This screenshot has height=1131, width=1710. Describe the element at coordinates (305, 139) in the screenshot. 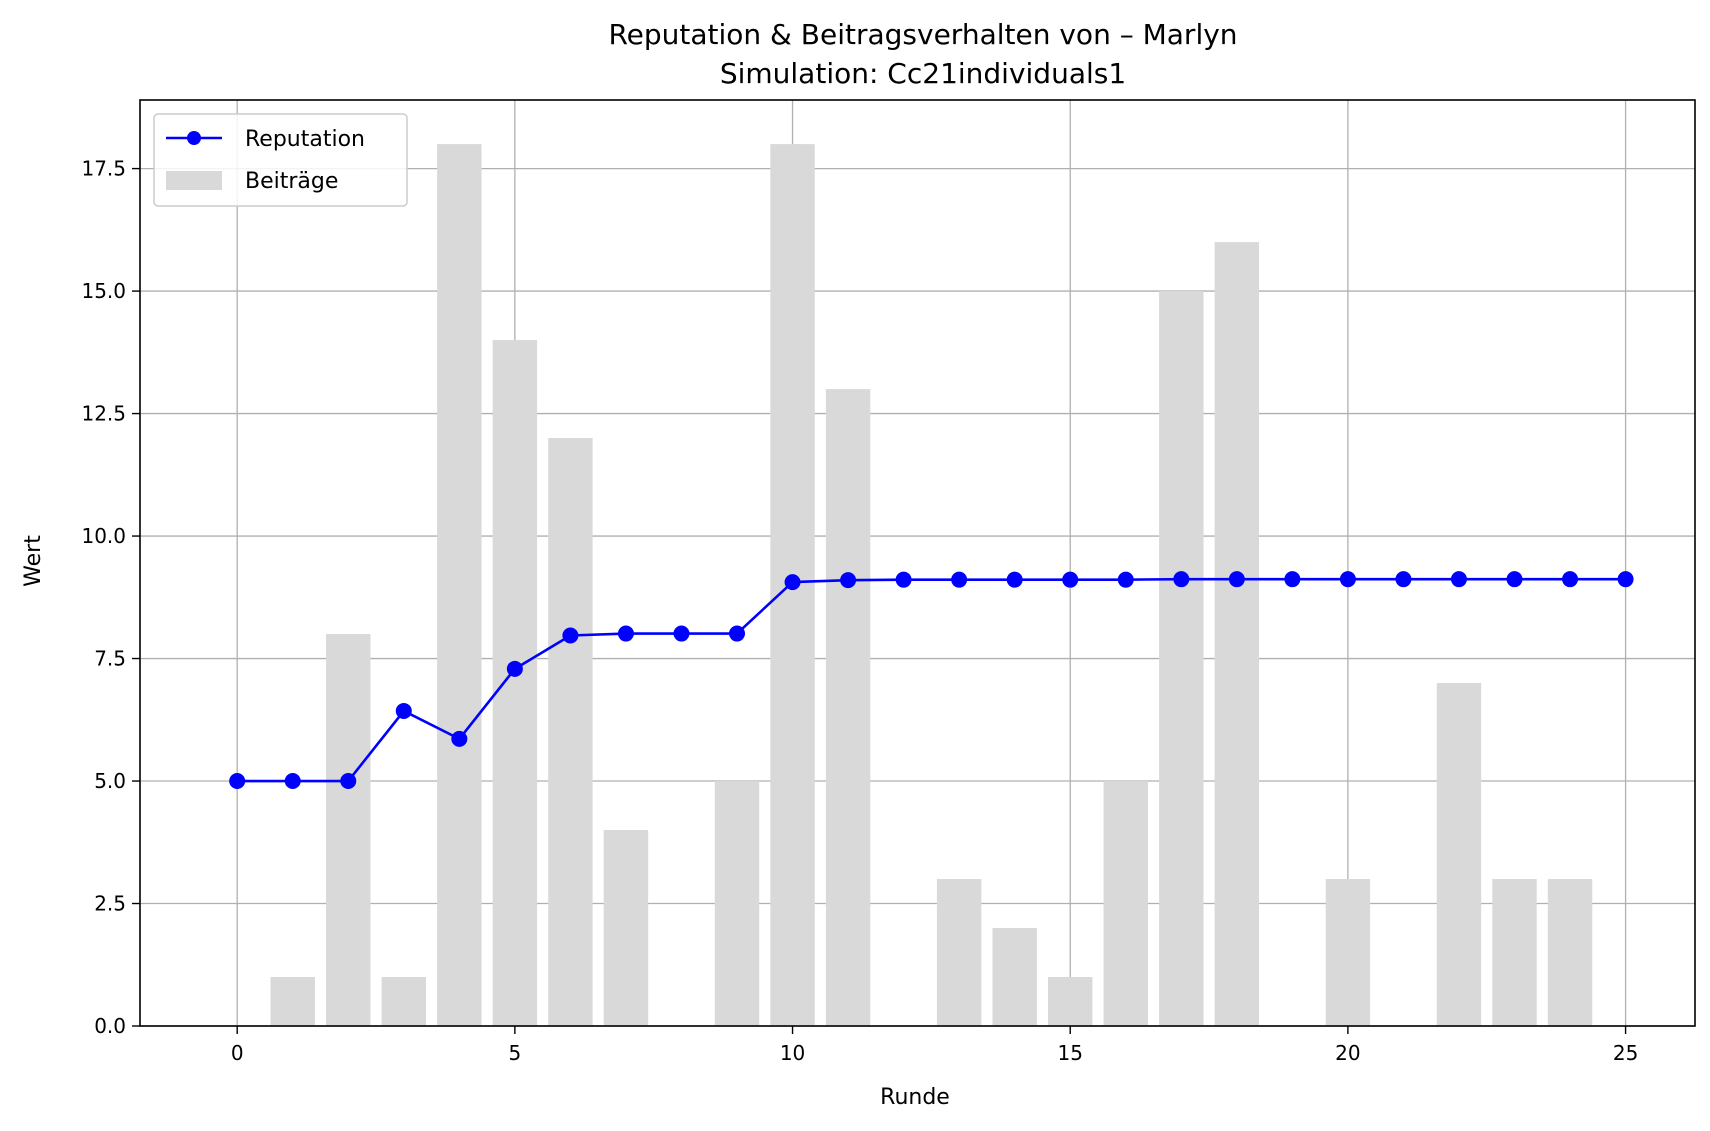

I see `legend-label-reputation: Reputation` at that location.